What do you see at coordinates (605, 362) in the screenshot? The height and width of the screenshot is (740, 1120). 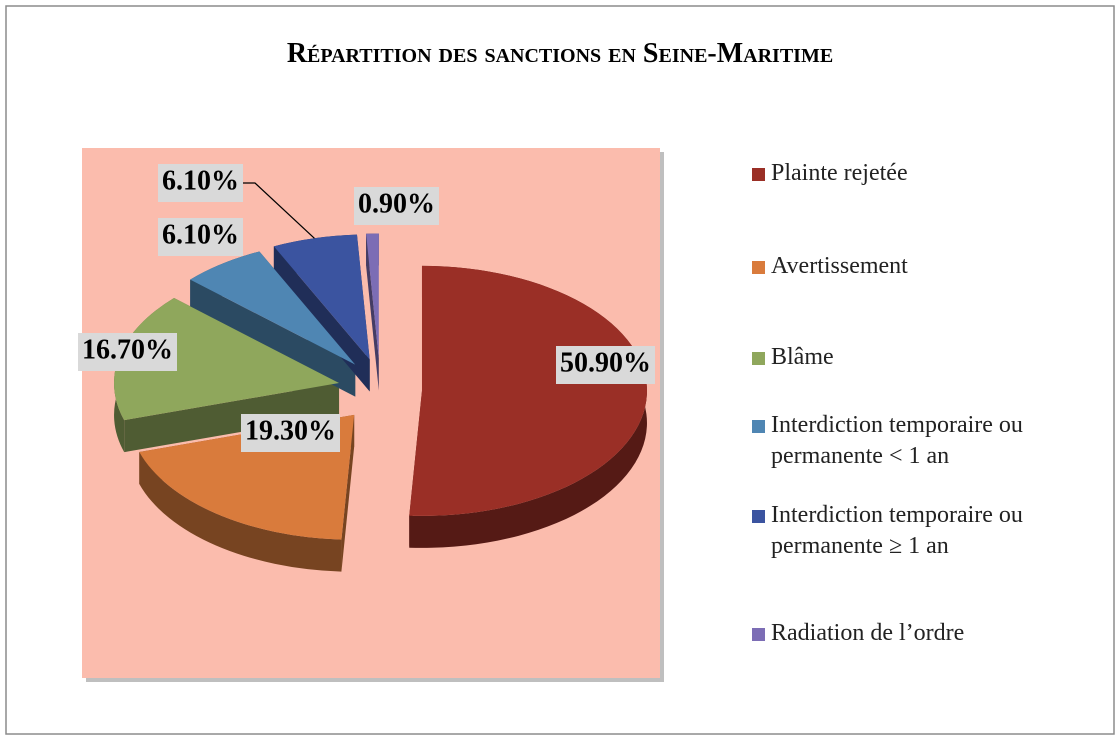 I see `data-label: 50.90%` at bounding box center [605, 362].